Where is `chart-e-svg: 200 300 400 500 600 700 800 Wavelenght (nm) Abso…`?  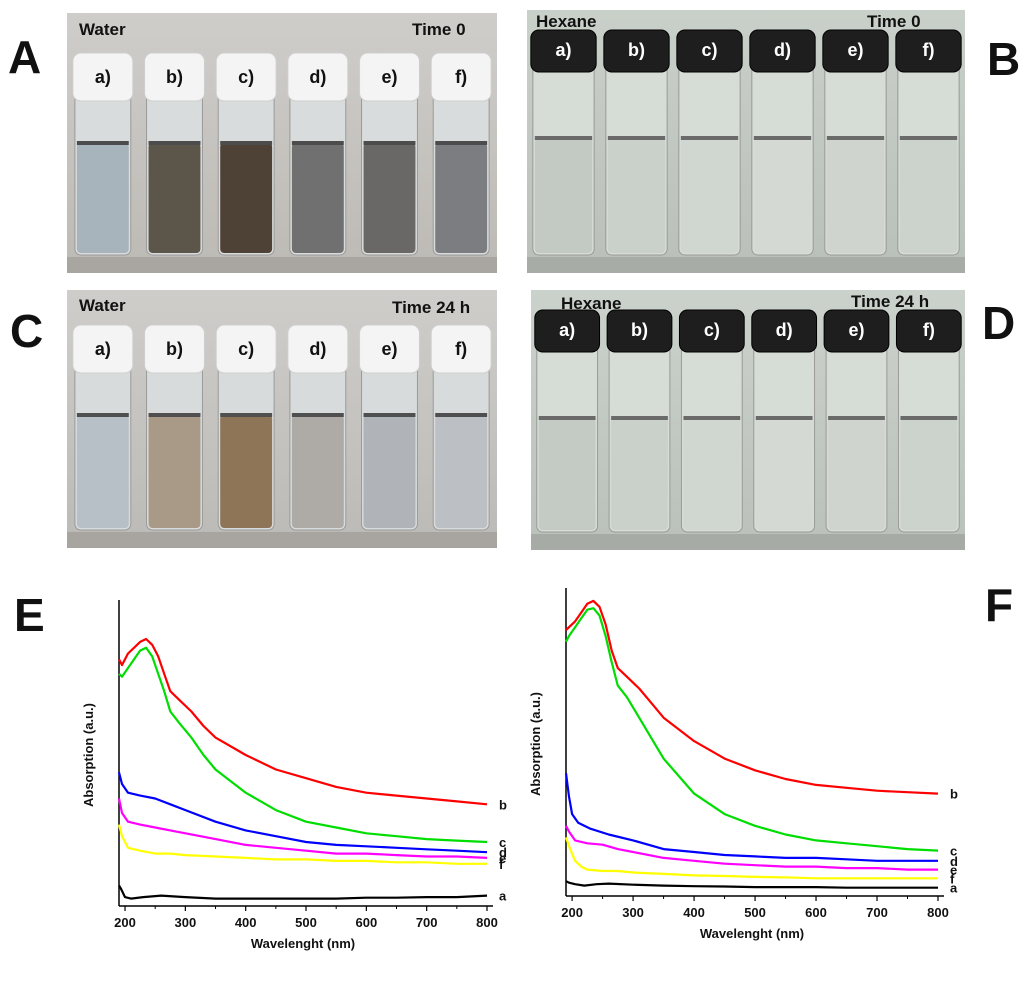
chart-e-svg: 200 300 400 500 600 700 800 Wavelenght (nm) Abso… is located at coordinates (294, 775).